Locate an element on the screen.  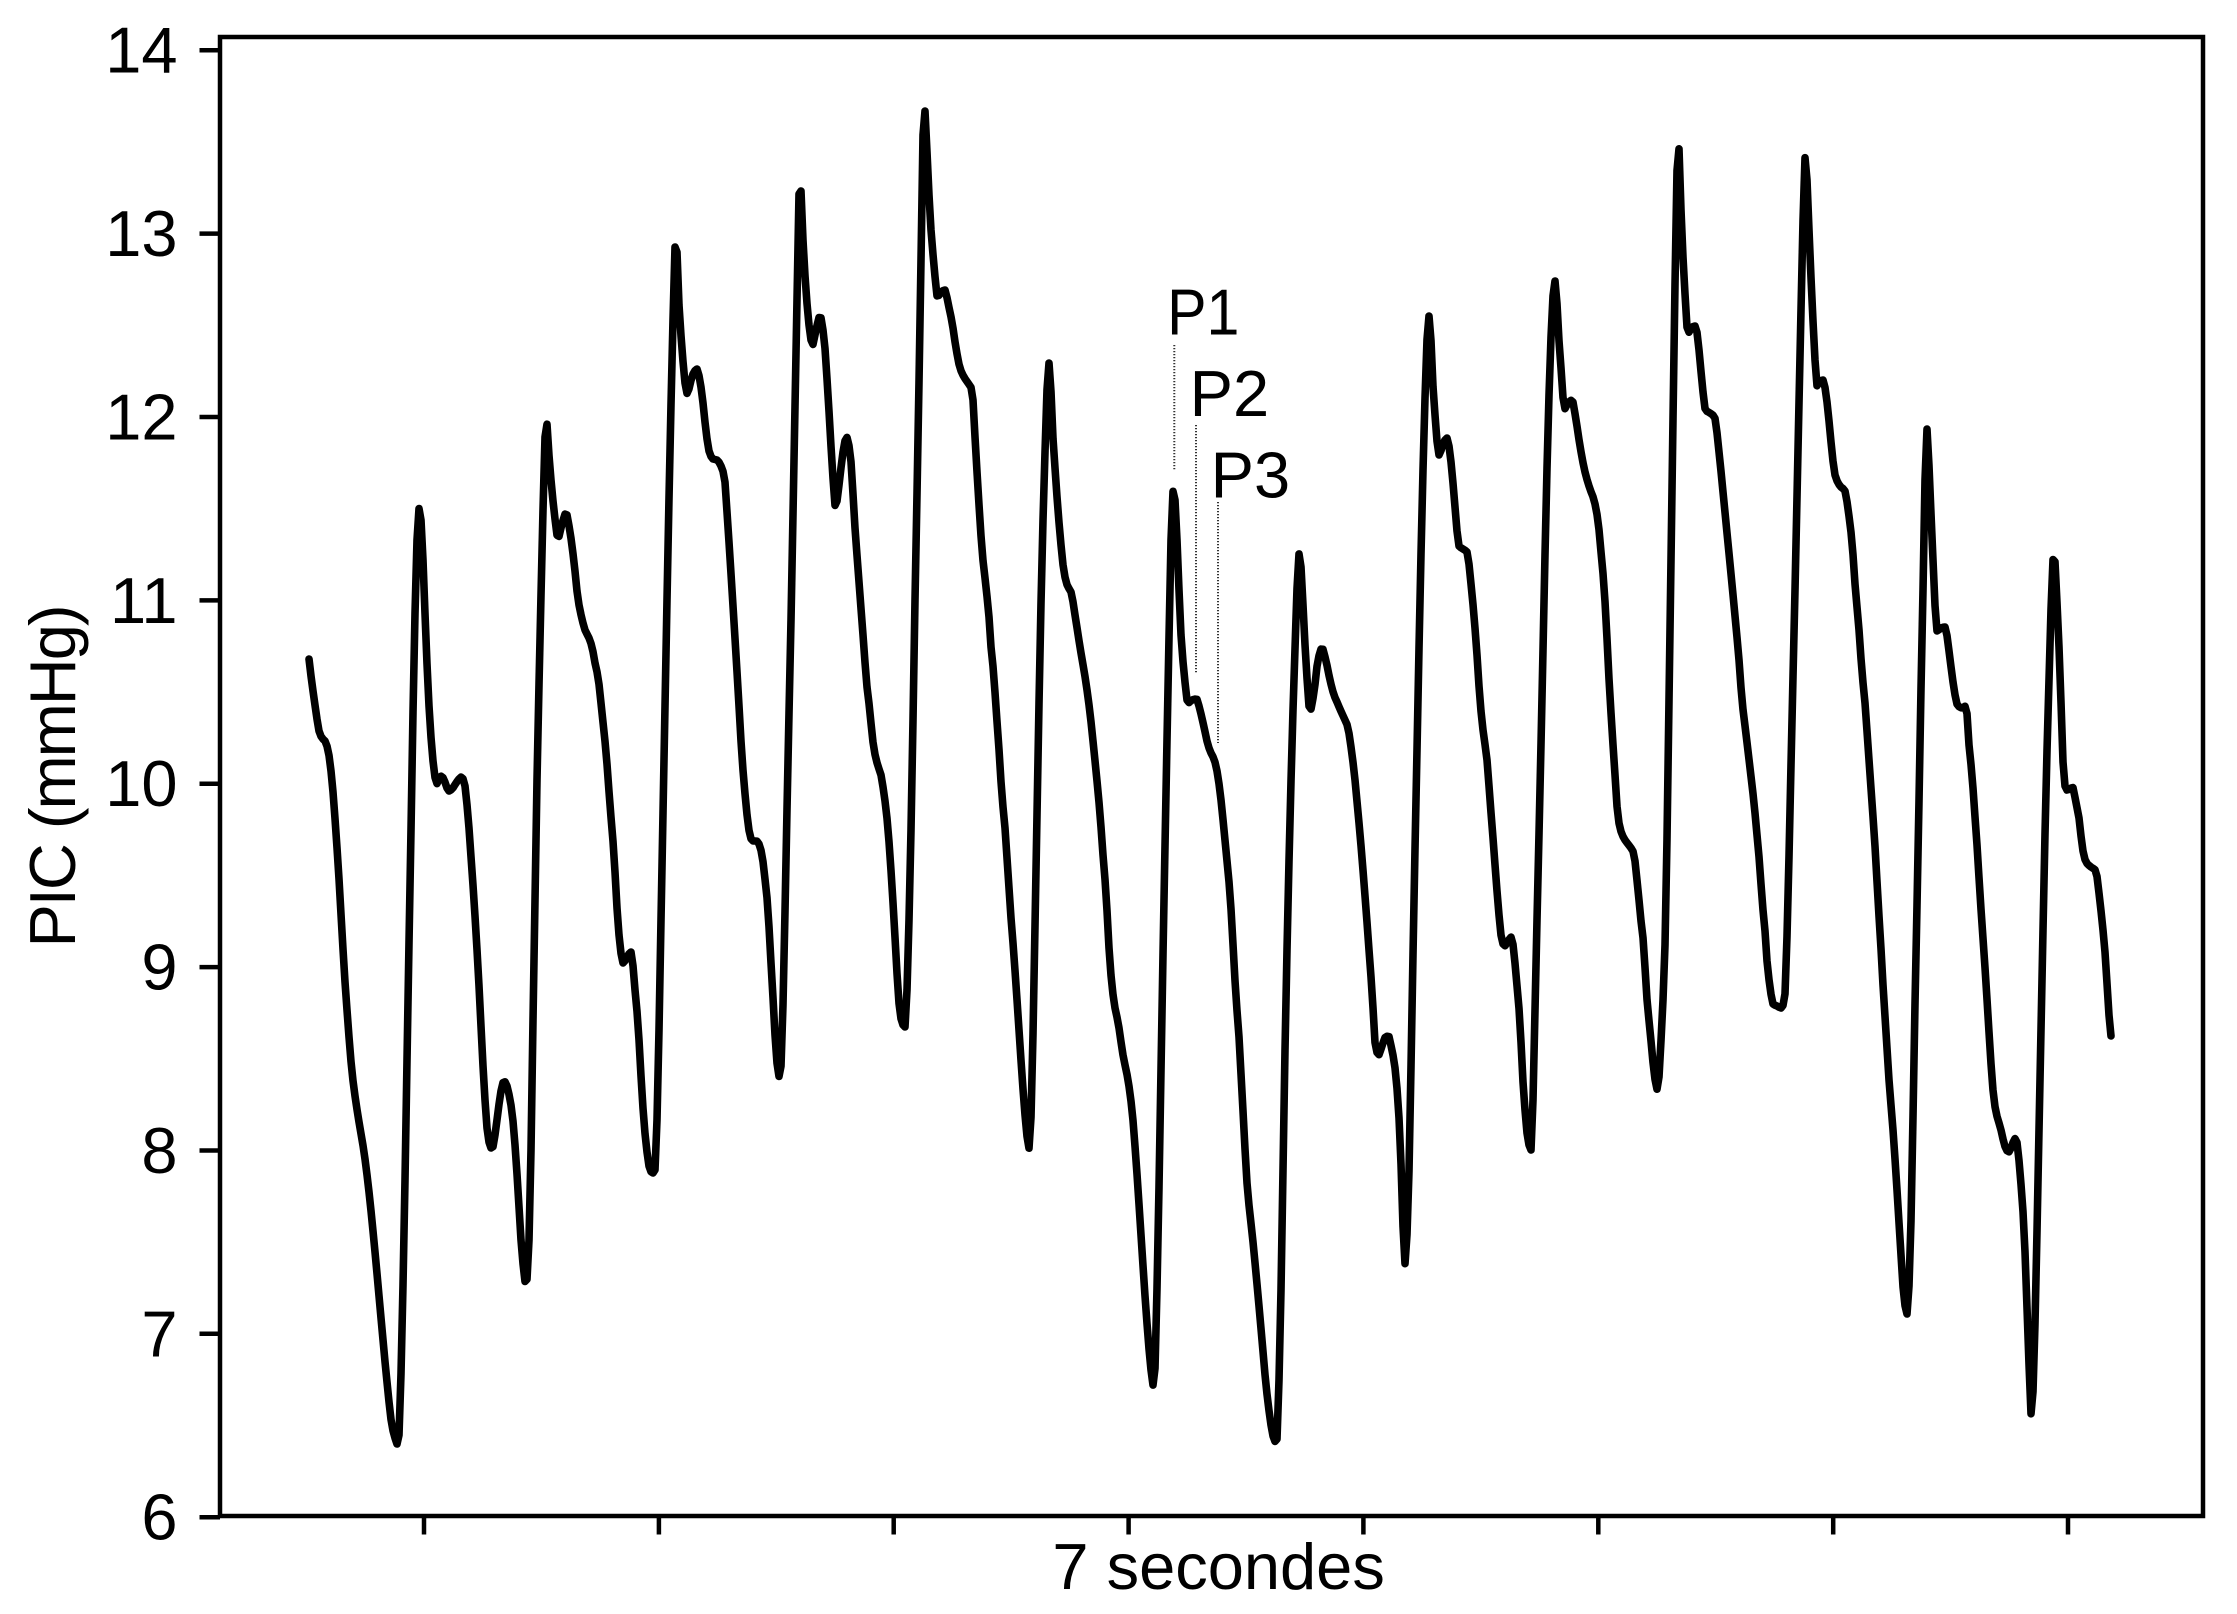
svg-text: 14 is located at coordinates (141, 50).